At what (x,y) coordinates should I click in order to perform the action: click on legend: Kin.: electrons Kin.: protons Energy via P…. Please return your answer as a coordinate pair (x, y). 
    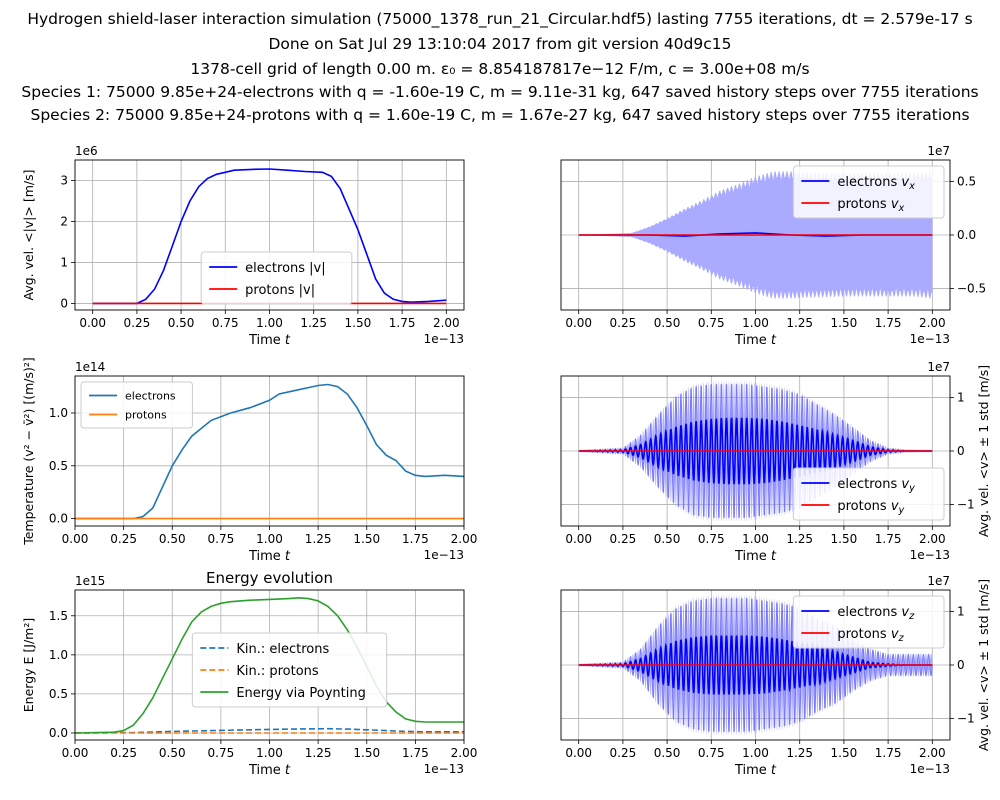
    Looking at the image, I should click on (289, 670).